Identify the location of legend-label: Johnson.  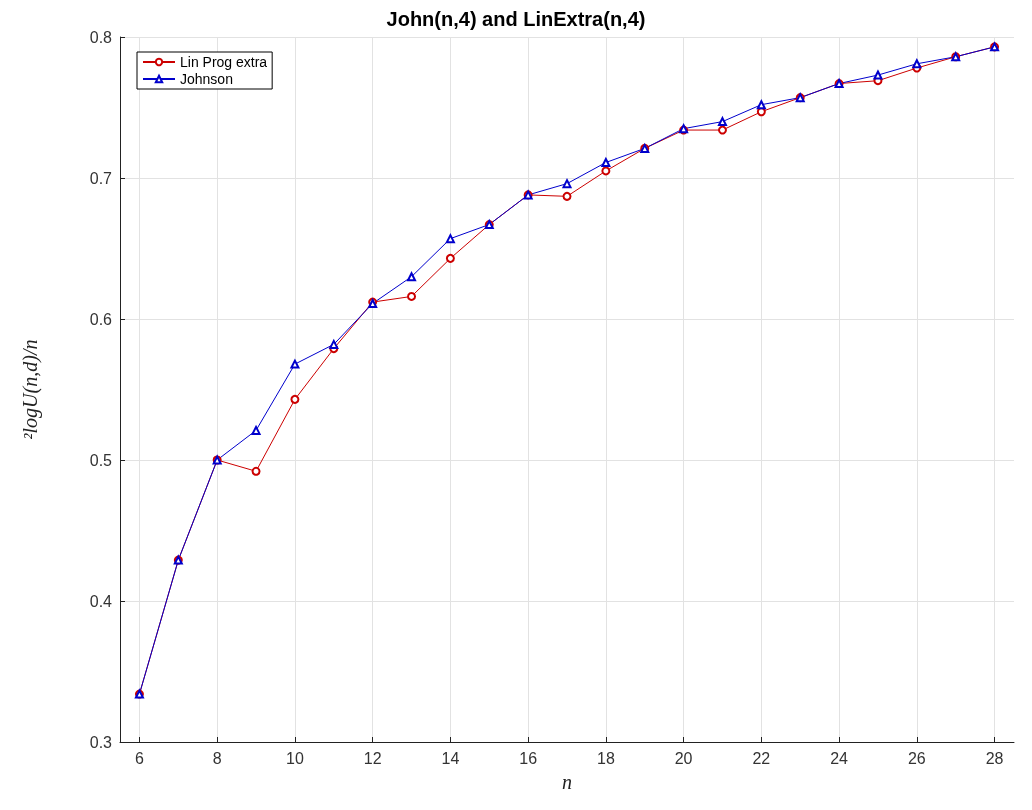
(206, 79).